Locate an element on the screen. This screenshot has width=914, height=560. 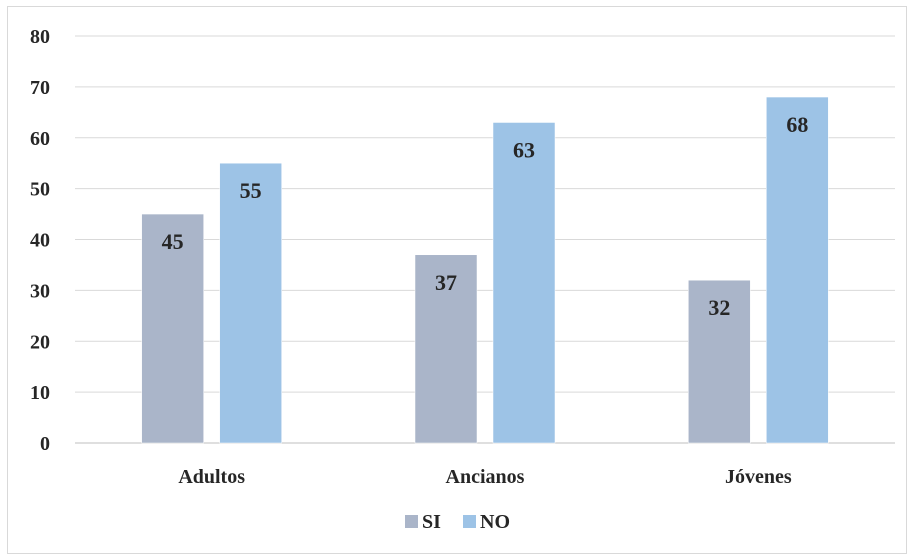
legend-swatch-si is located at coordinates (411, 521).